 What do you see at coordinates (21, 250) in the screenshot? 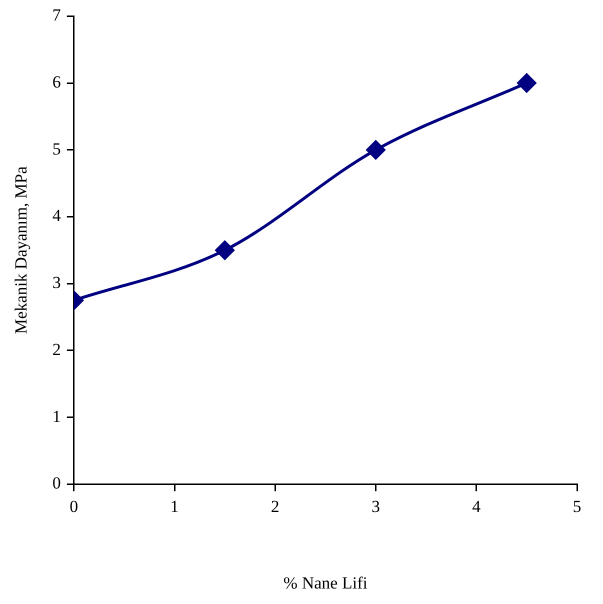
I see `y-axis-title: Mekanik Dayanım, MPa` at bounding box center [21, 250].